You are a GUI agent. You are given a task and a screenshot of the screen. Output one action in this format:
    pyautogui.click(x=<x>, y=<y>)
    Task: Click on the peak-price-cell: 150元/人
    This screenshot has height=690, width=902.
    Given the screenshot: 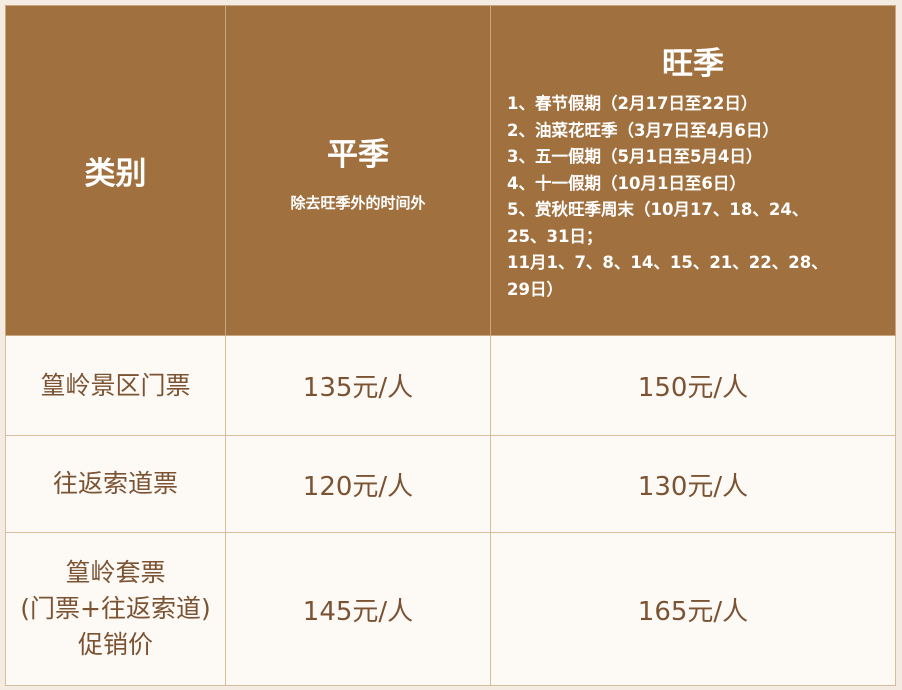 What is the action you would take?
    pyautogui.click(x=693, y=385)
    